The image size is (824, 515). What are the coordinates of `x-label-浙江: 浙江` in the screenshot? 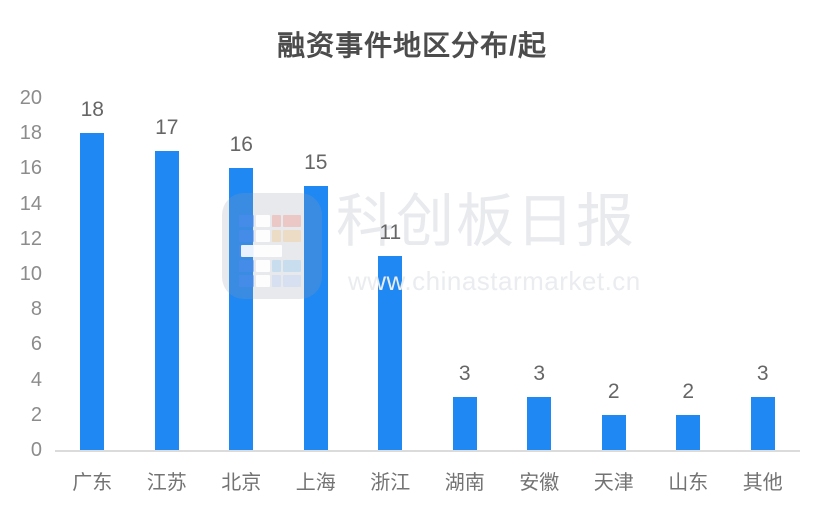 It's located at (390, 483).